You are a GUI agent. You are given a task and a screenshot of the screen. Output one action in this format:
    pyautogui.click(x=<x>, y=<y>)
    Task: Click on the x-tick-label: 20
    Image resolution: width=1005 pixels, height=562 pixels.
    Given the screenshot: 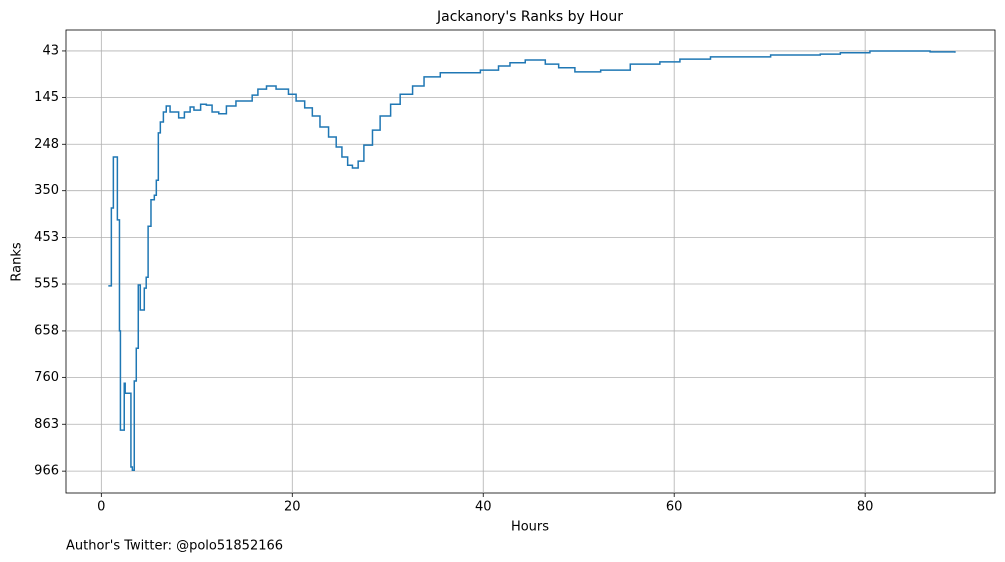 What is the action you would take?
    pyautogui.click(x=292, y=507)
    